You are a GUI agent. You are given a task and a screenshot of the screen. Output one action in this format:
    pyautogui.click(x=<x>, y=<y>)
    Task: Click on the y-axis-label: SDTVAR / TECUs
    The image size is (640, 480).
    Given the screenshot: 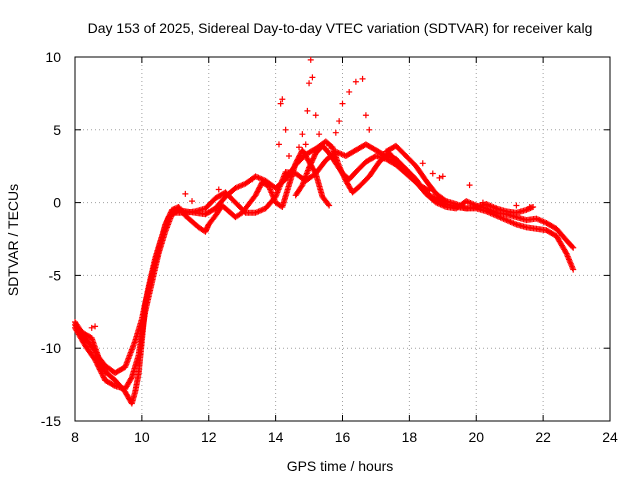 What is the action you would take?
    pyautogui.click(x=13, y=240)
    